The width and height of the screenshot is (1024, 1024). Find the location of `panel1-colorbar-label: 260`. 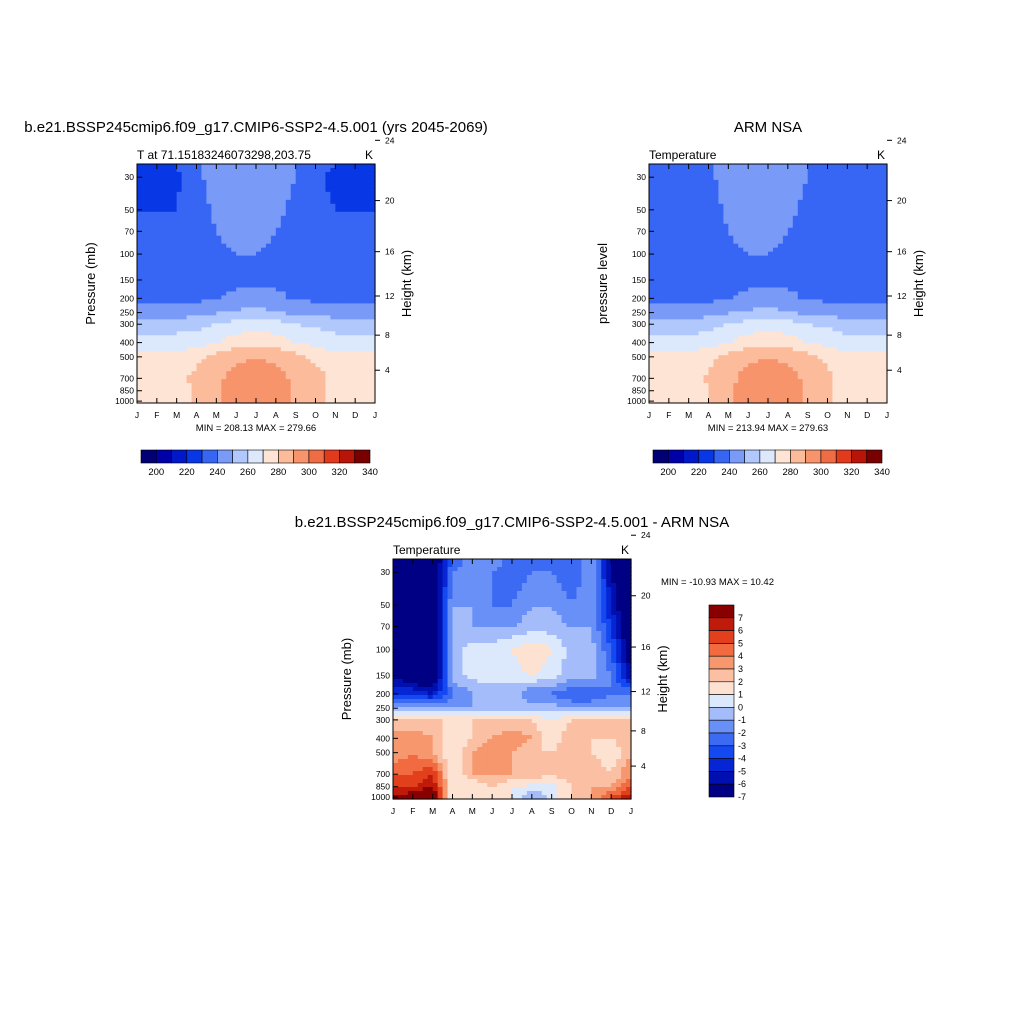

panel1-colorbar-label: 260 is located at coordinates (248, 472).